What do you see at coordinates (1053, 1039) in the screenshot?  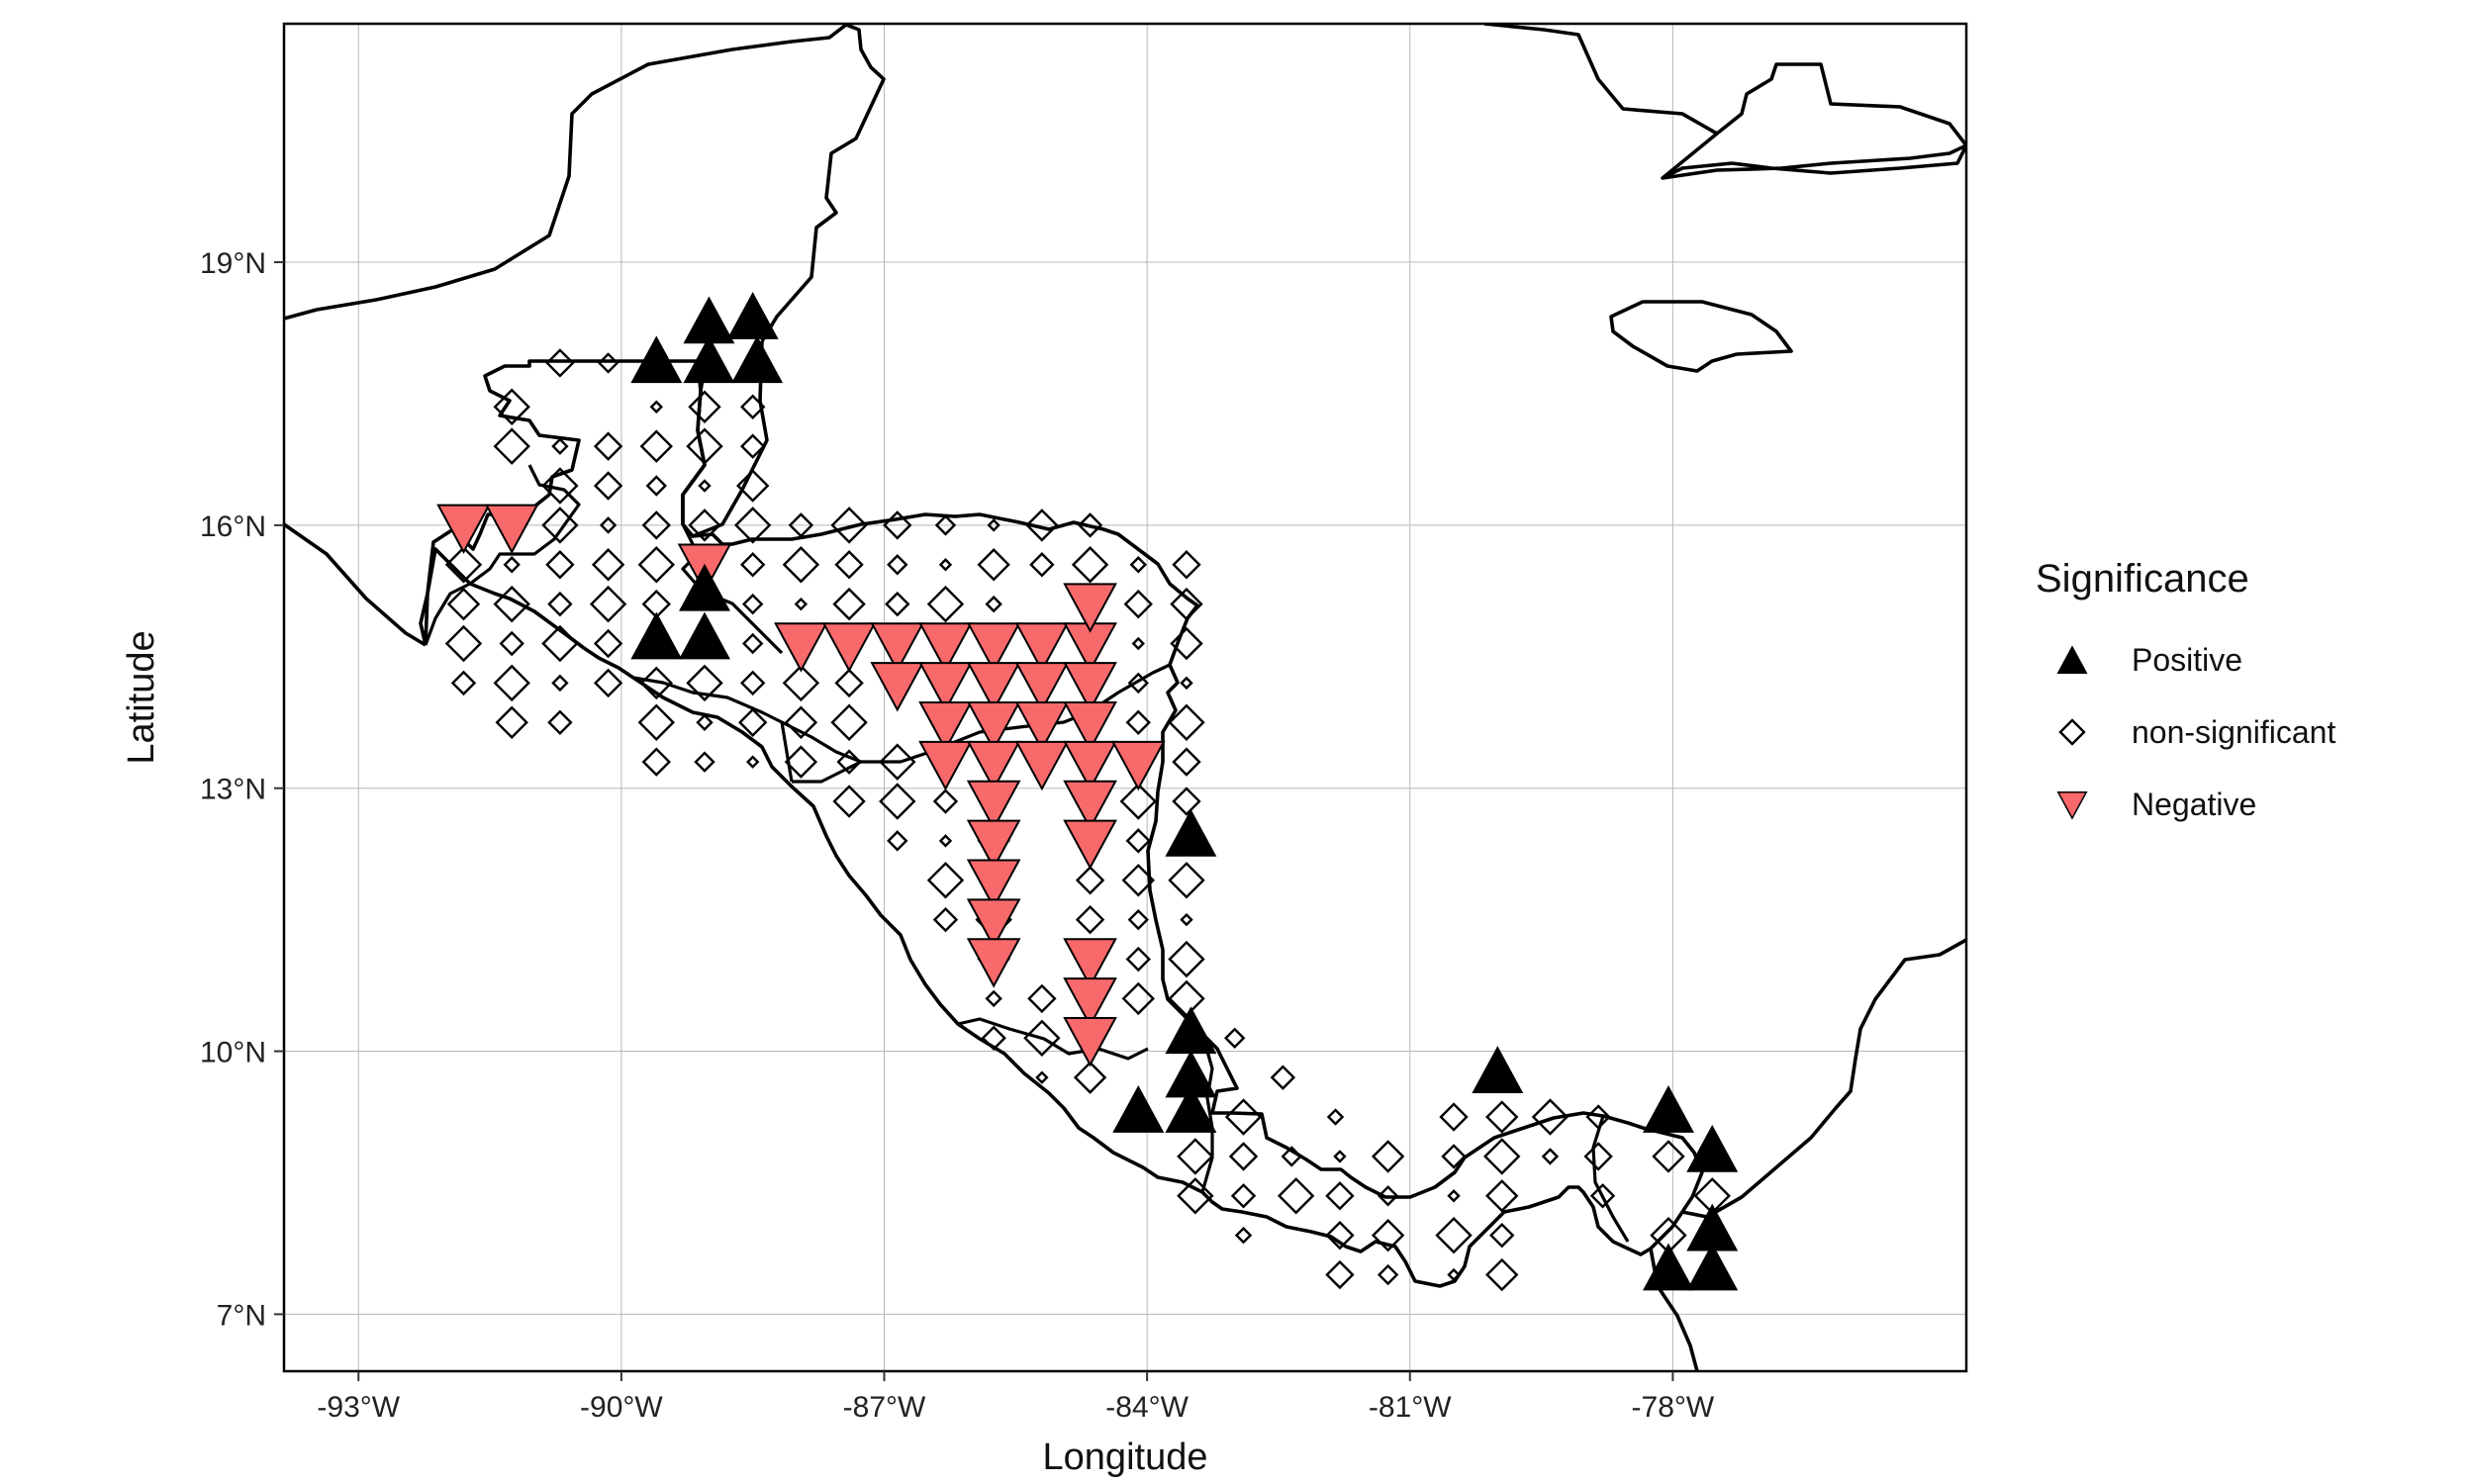 I see `nicaragua-costarica-border` at bounding box center [1053, 1039].